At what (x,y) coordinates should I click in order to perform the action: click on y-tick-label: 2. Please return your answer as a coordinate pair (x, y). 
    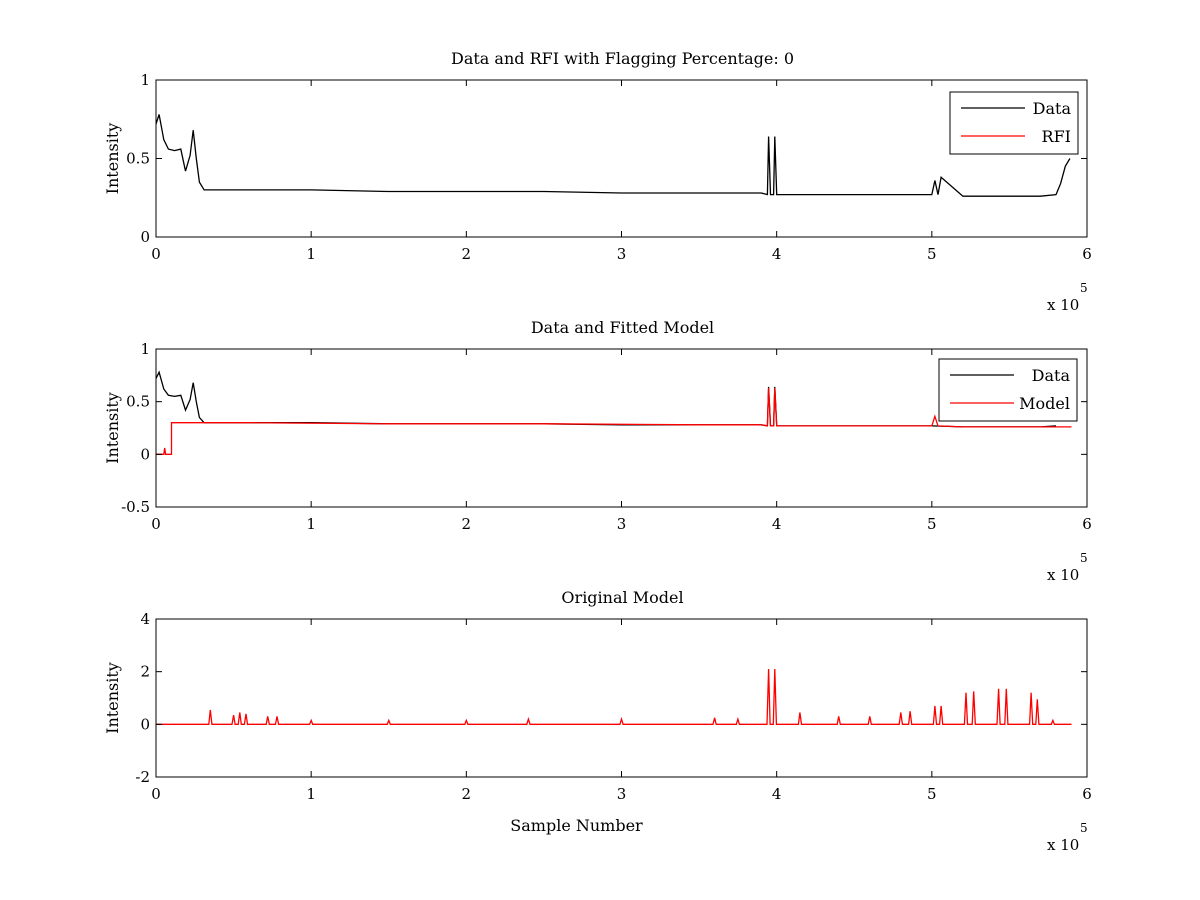
    Looking at the image, I should click on (145, 672).